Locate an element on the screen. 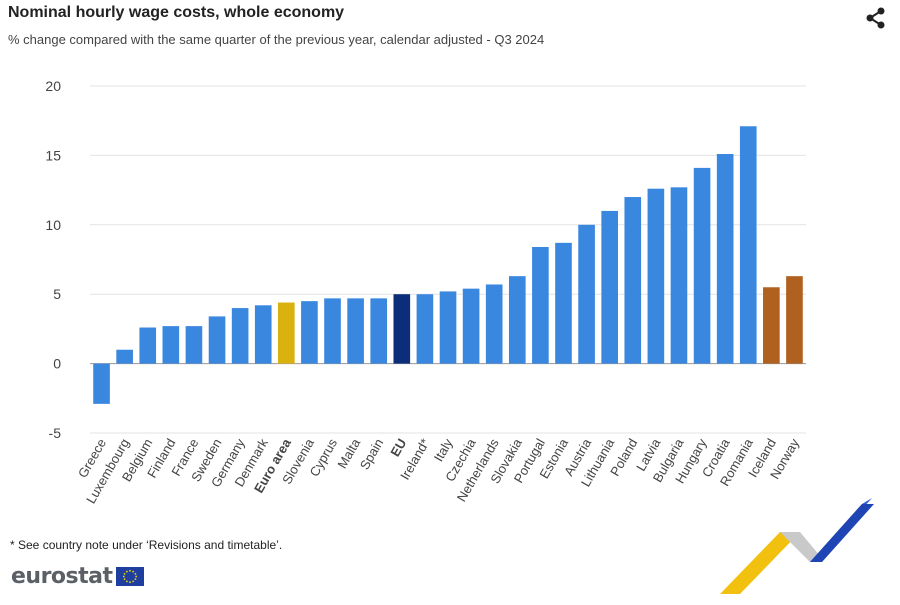  y-tick-label: -5 is located at coordinates (55, 433).